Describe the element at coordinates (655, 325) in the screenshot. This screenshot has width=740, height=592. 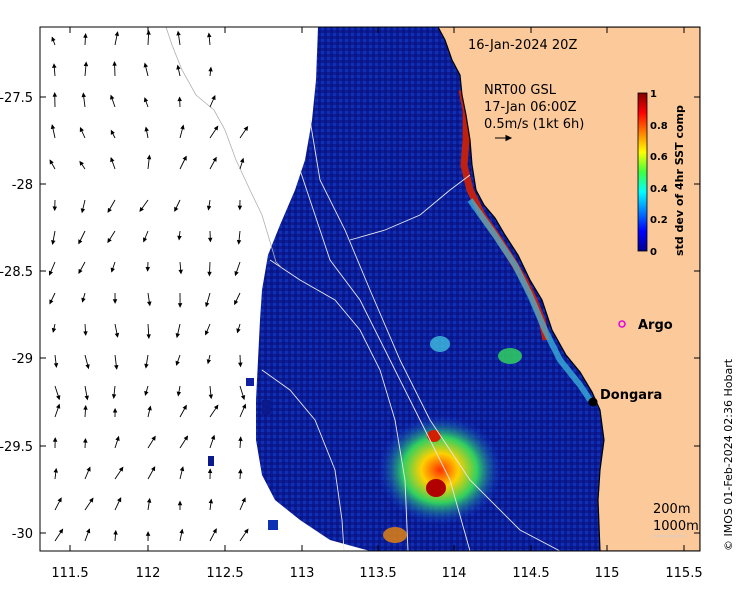
I see `place-label-argo: Argo` at that location.